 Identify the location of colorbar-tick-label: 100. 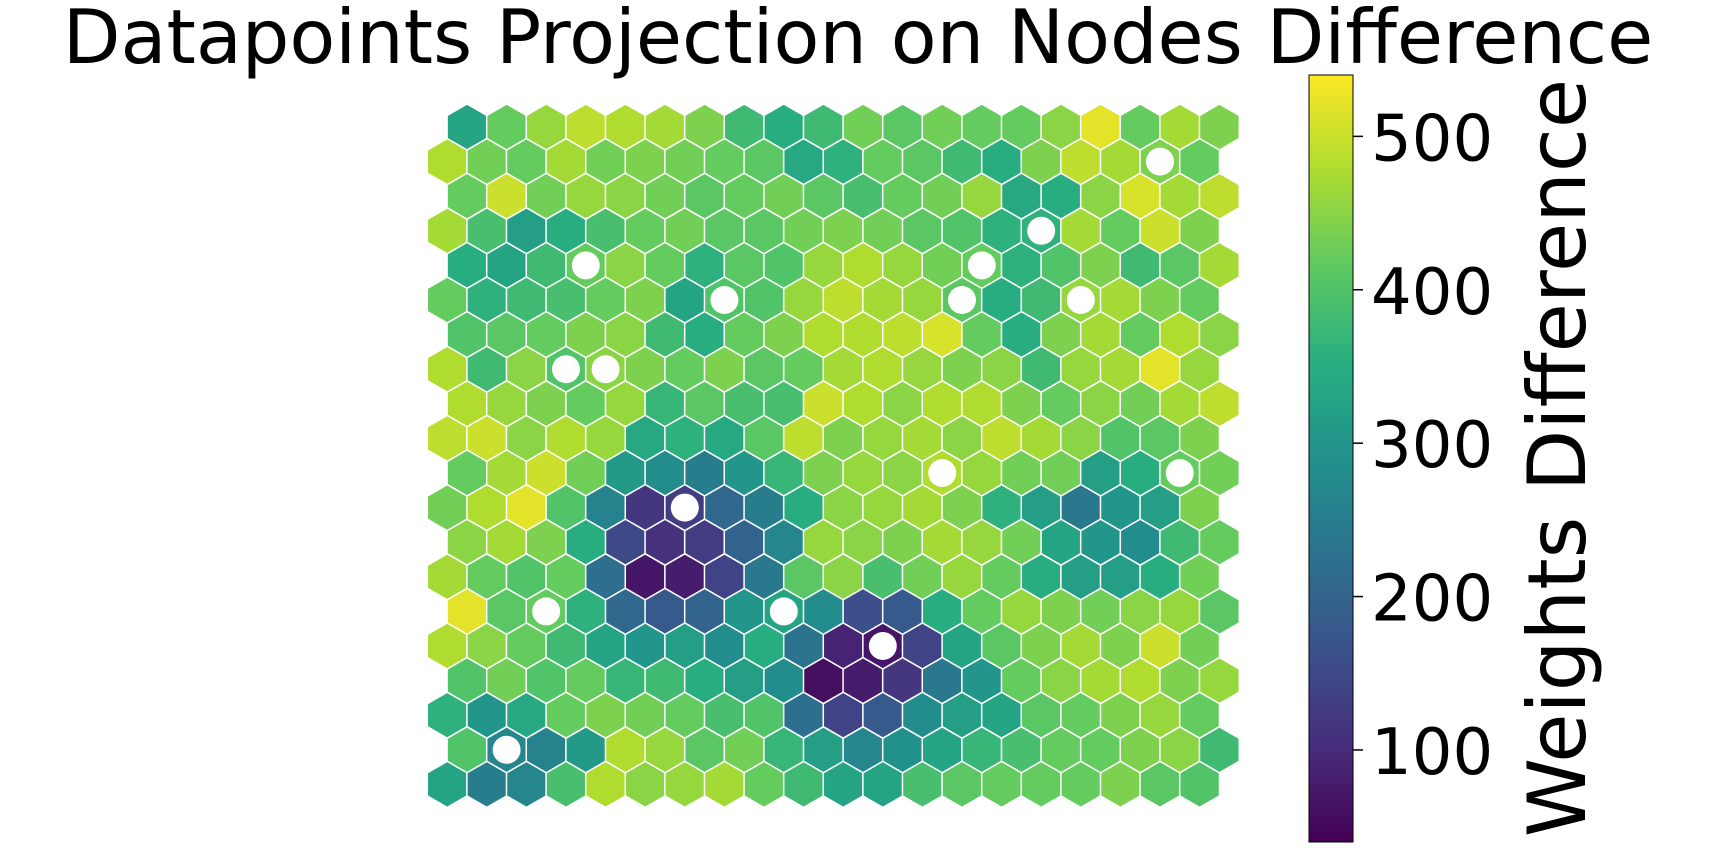
(1432, 753).